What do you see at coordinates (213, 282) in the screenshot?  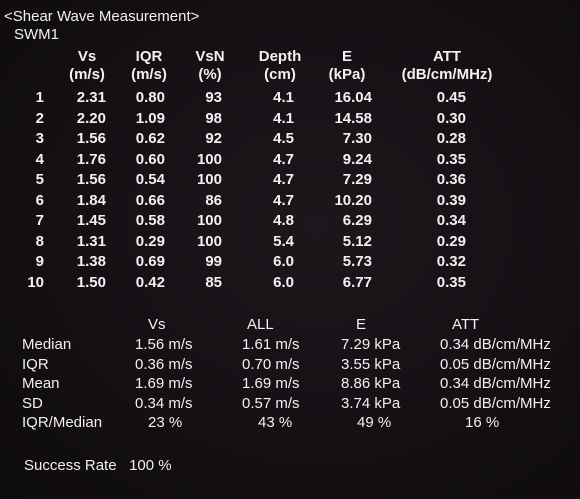 I see `cell-vsn: 85` at bounding box center [213, 282].